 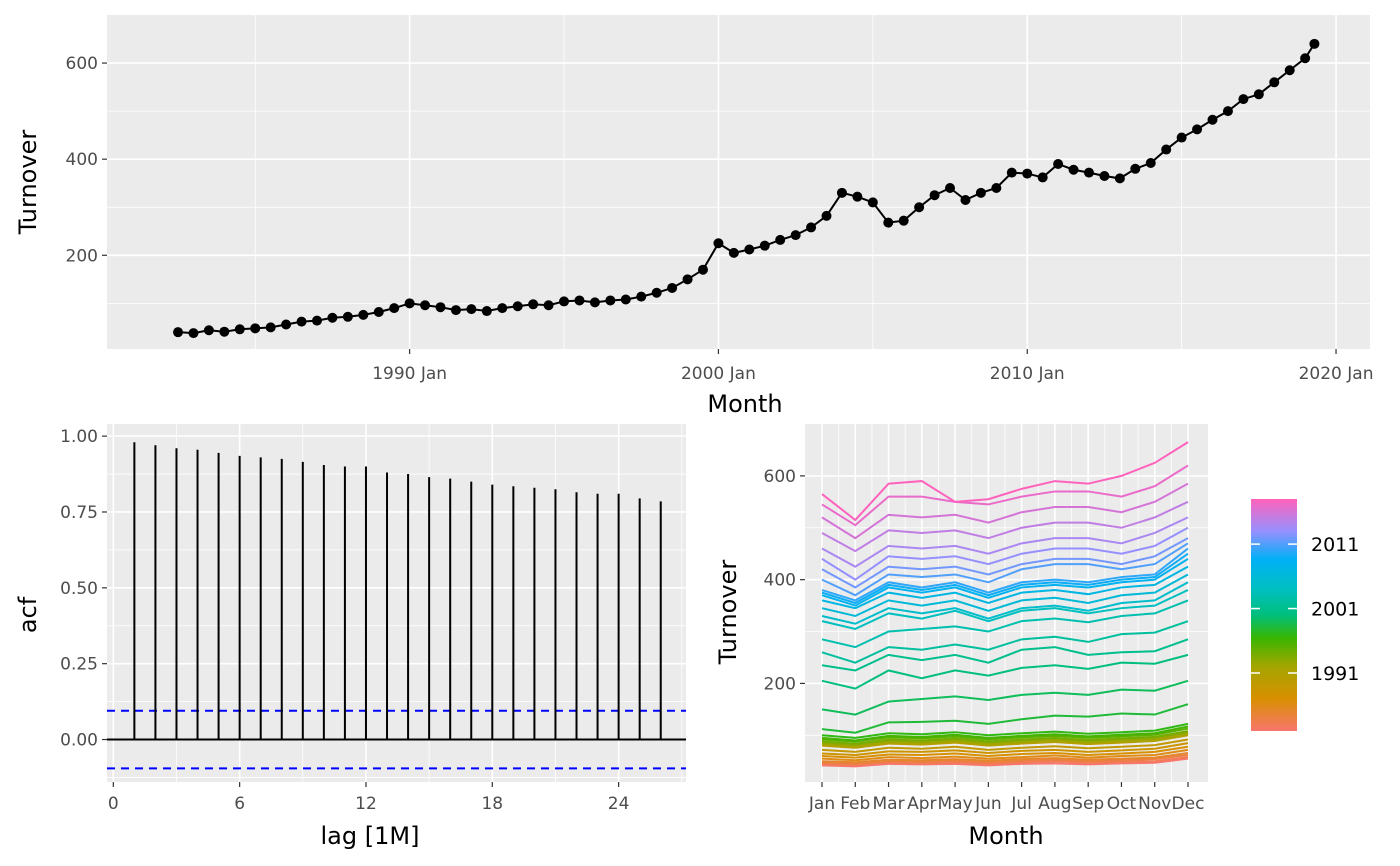 I want to click on season-line-1996, so click(x=1005, y=733).